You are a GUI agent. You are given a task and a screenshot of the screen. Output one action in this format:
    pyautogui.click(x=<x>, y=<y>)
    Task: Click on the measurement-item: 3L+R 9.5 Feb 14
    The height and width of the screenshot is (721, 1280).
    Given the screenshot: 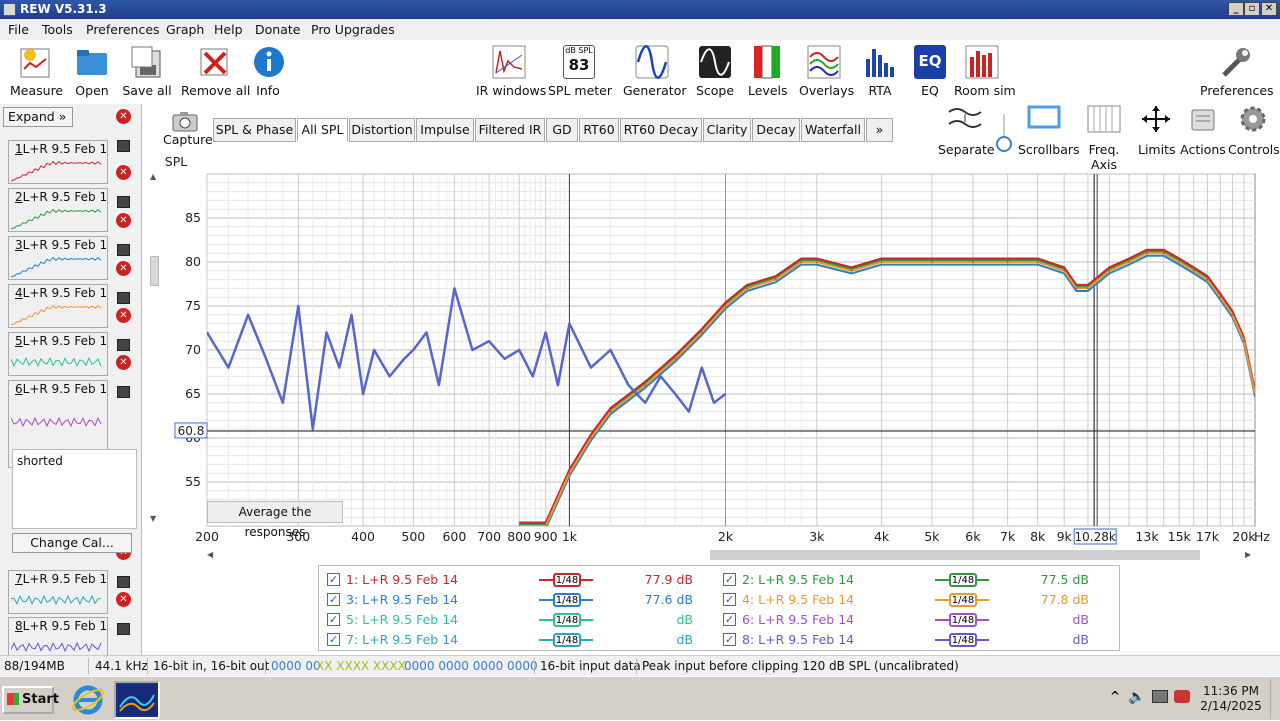 What is the action you would take?
    pyautogui.click(x=58, y=258)
    